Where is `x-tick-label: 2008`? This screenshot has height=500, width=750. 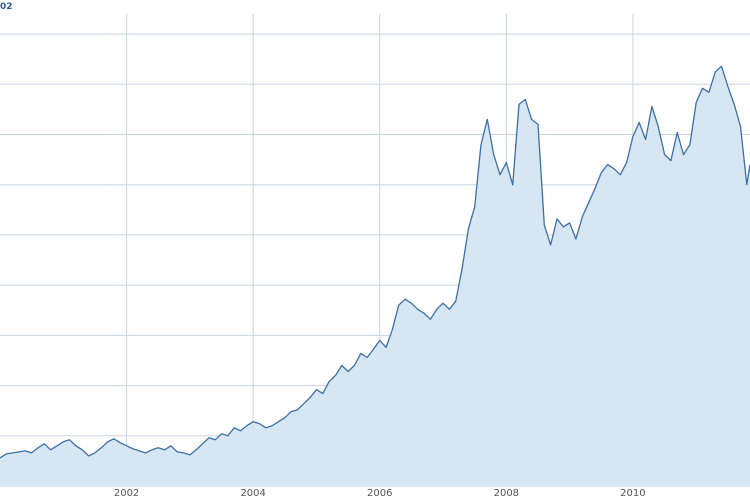 x-tick-label: 2008 is located at coordinates (506, 493).